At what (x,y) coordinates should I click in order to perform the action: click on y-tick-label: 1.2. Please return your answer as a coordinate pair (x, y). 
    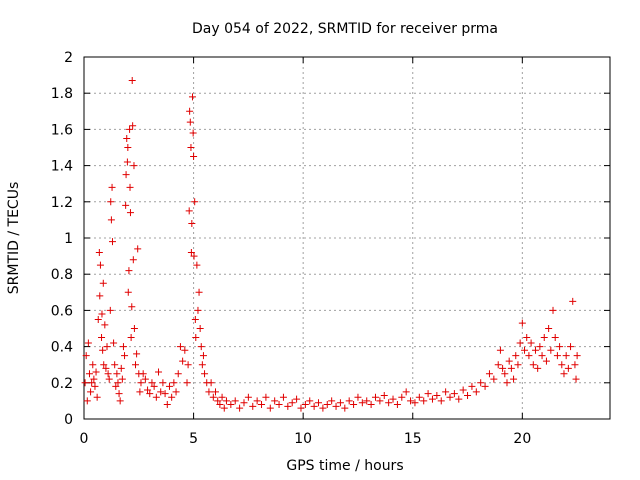
    Looking at the image, I should click on (62, 203).